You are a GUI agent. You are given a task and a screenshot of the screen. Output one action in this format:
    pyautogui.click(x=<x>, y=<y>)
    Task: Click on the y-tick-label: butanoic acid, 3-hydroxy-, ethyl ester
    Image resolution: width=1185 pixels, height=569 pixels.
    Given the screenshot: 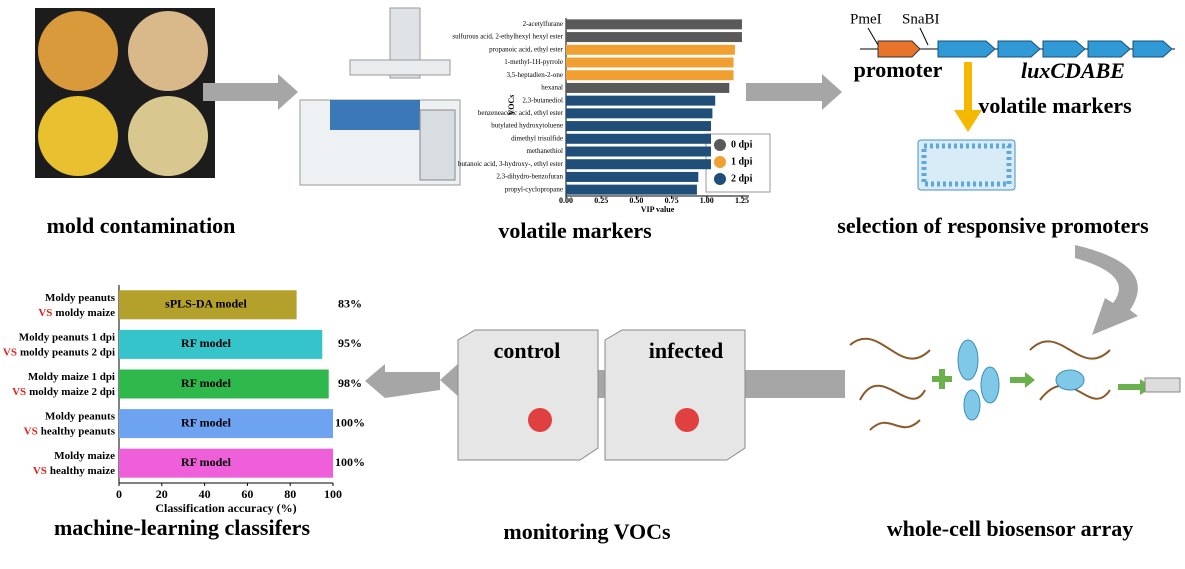 What is the action you would take?
    pyautogui.click(x=511, y=164)
    